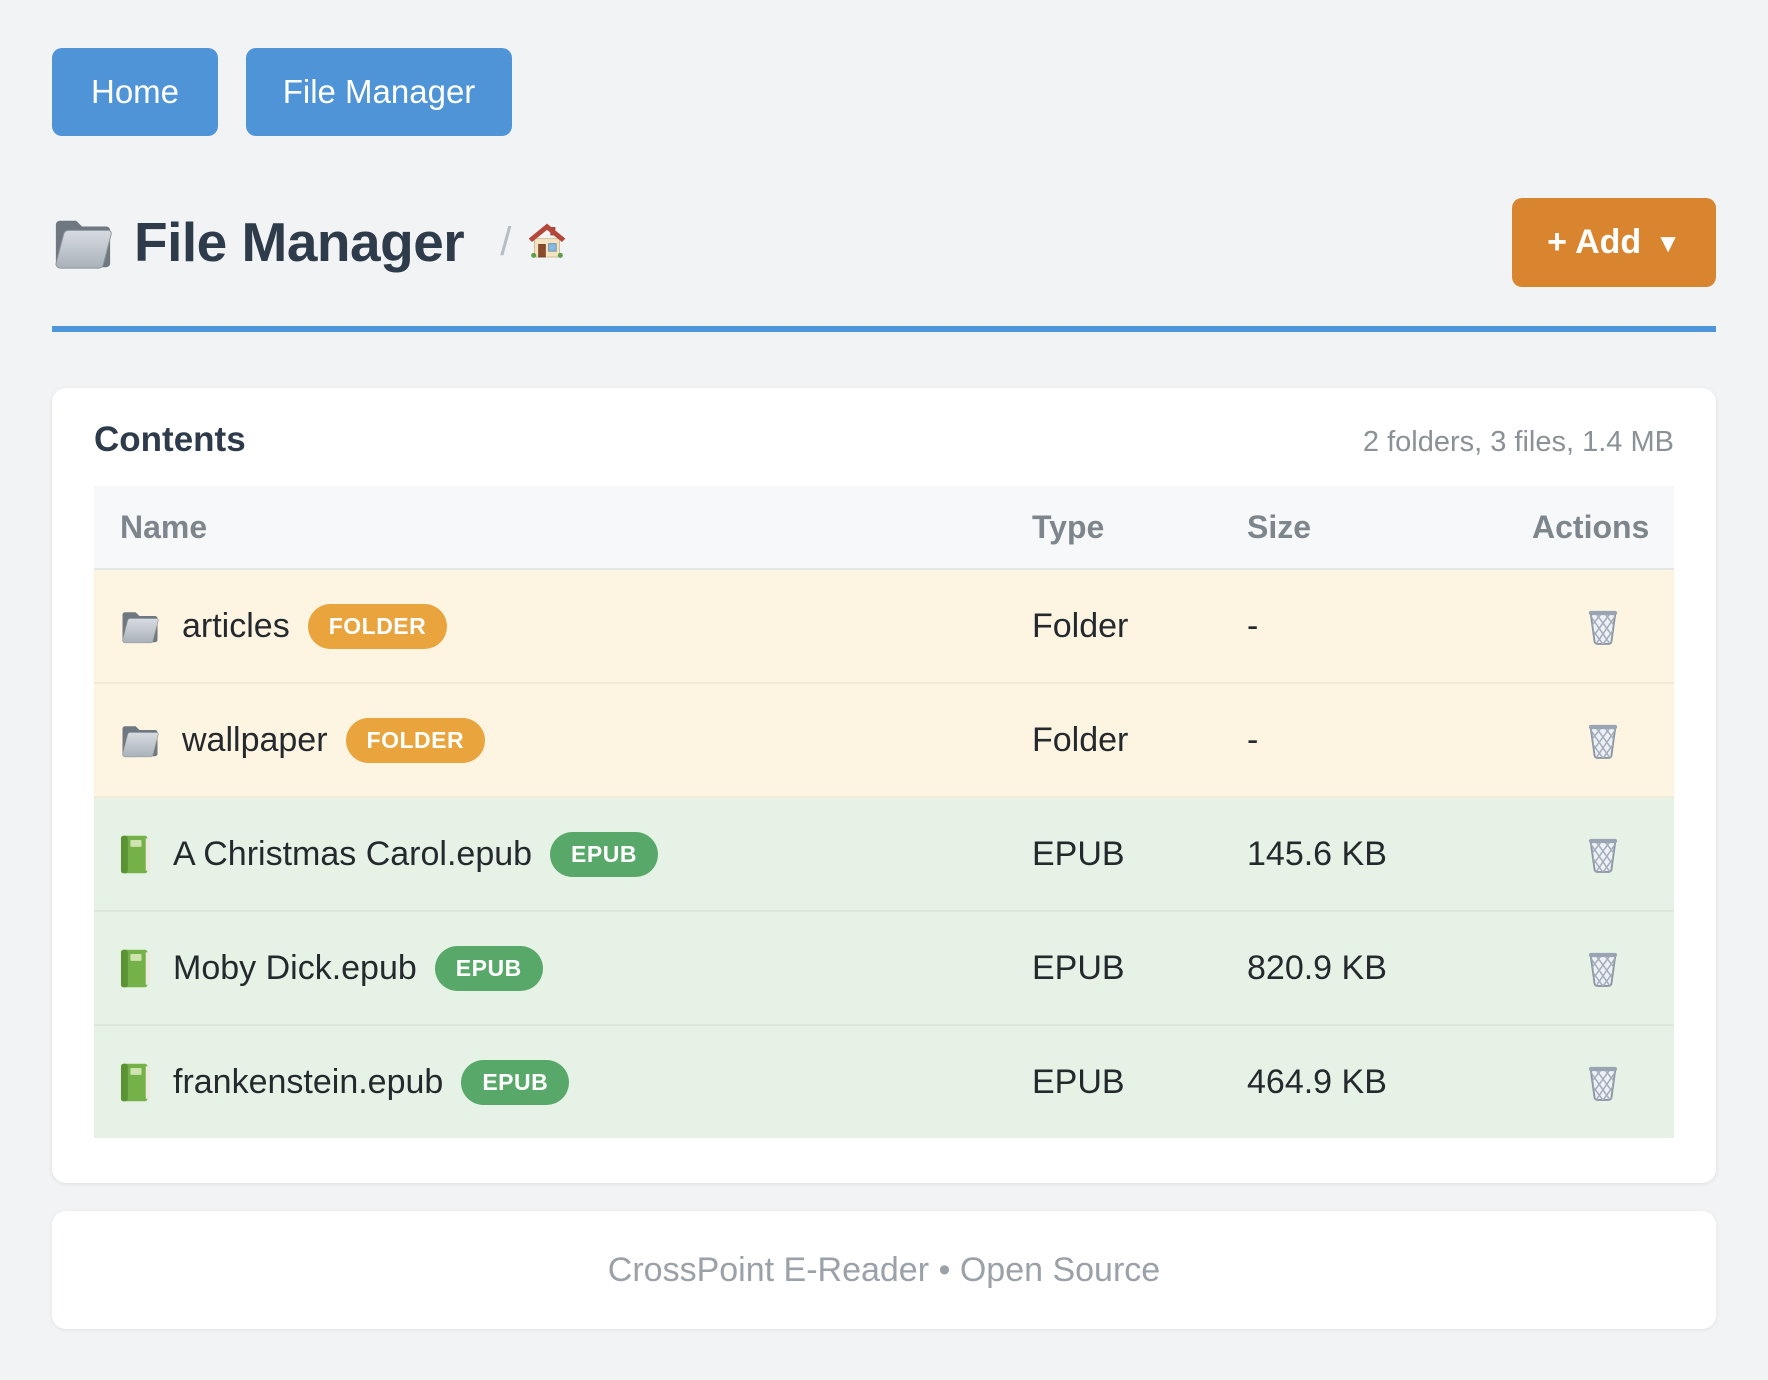 The image size is (1768, 1380). Describe the element at coordinates (308, 1081) in the screenshot. I see `file-name: frankenstein.epub` at that location.